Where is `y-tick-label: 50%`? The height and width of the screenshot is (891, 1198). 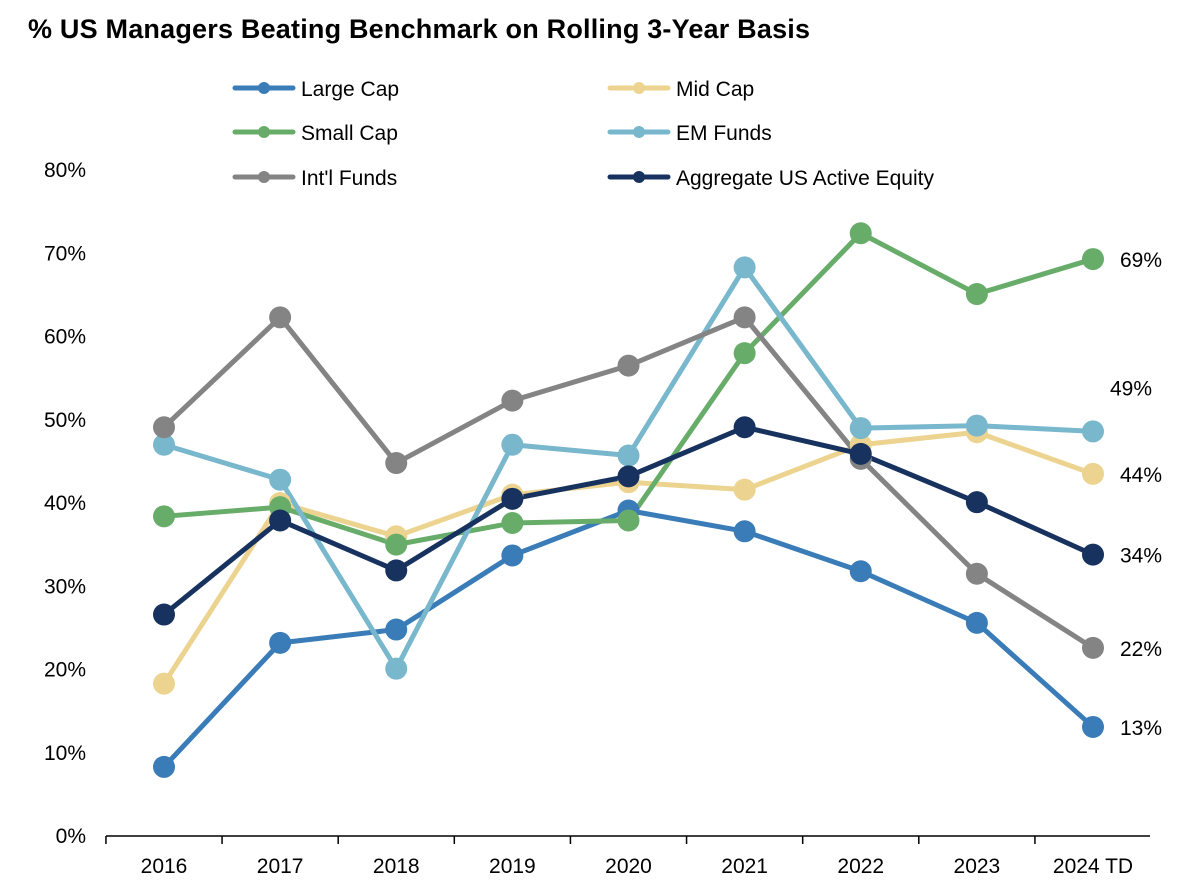
y-tick-label: 50% is located at coordinates (65, 420).